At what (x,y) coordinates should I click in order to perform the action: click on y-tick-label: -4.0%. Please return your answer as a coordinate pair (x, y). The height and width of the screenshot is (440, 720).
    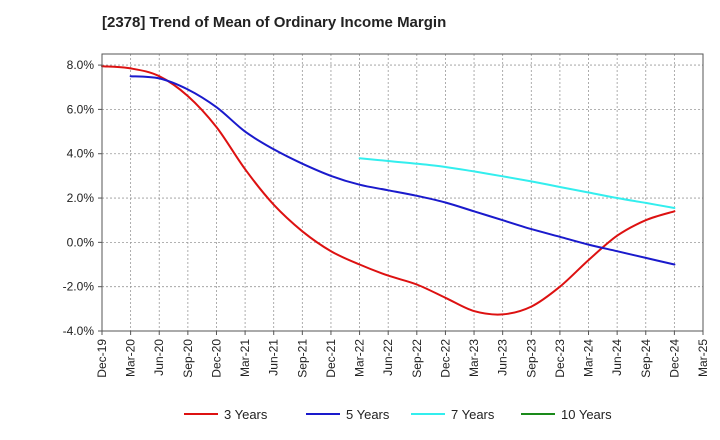
    Looking at the image, I should click on (79, 331).